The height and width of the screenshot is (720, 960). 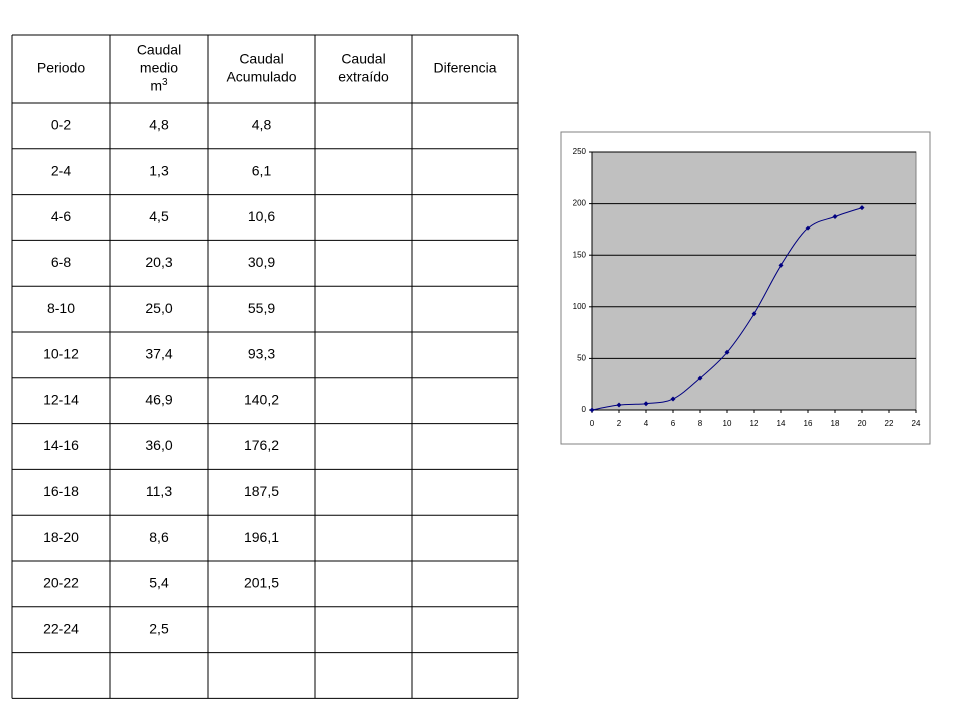 What do you see at coordinates (261, 216) in the screenshot?
I see `table-cell: 10,6` at bounding box center [261, 216].